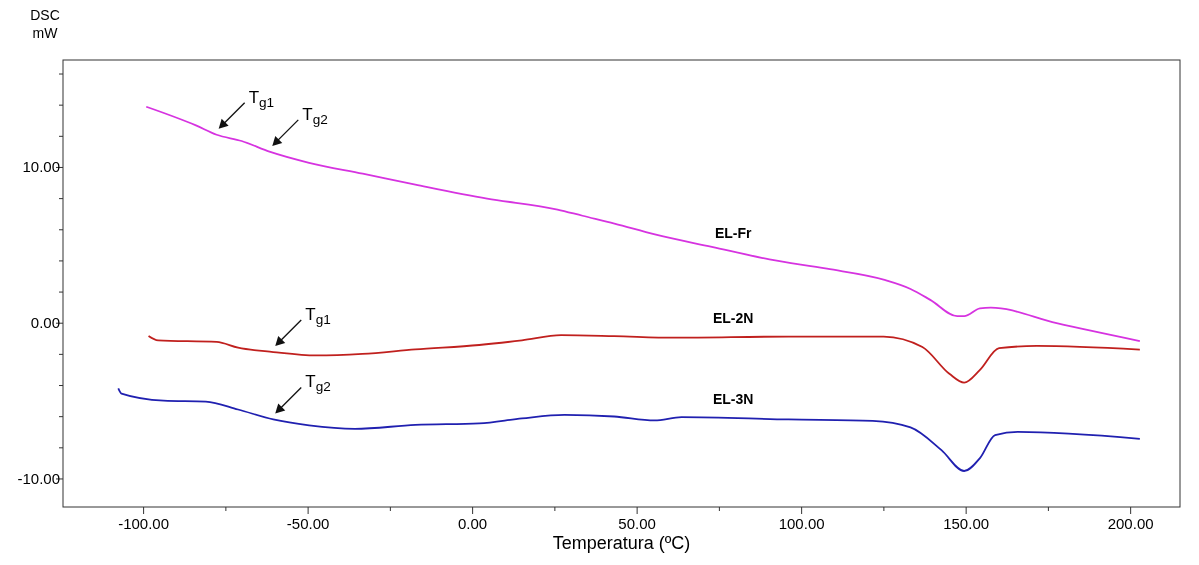 This screenshot has width=1199, height=565. What do you see at coordinates (621, 543) in the screenshot?
I see `x-axis-title: Temperatura (ºC)` at bounding box center [621, 543].